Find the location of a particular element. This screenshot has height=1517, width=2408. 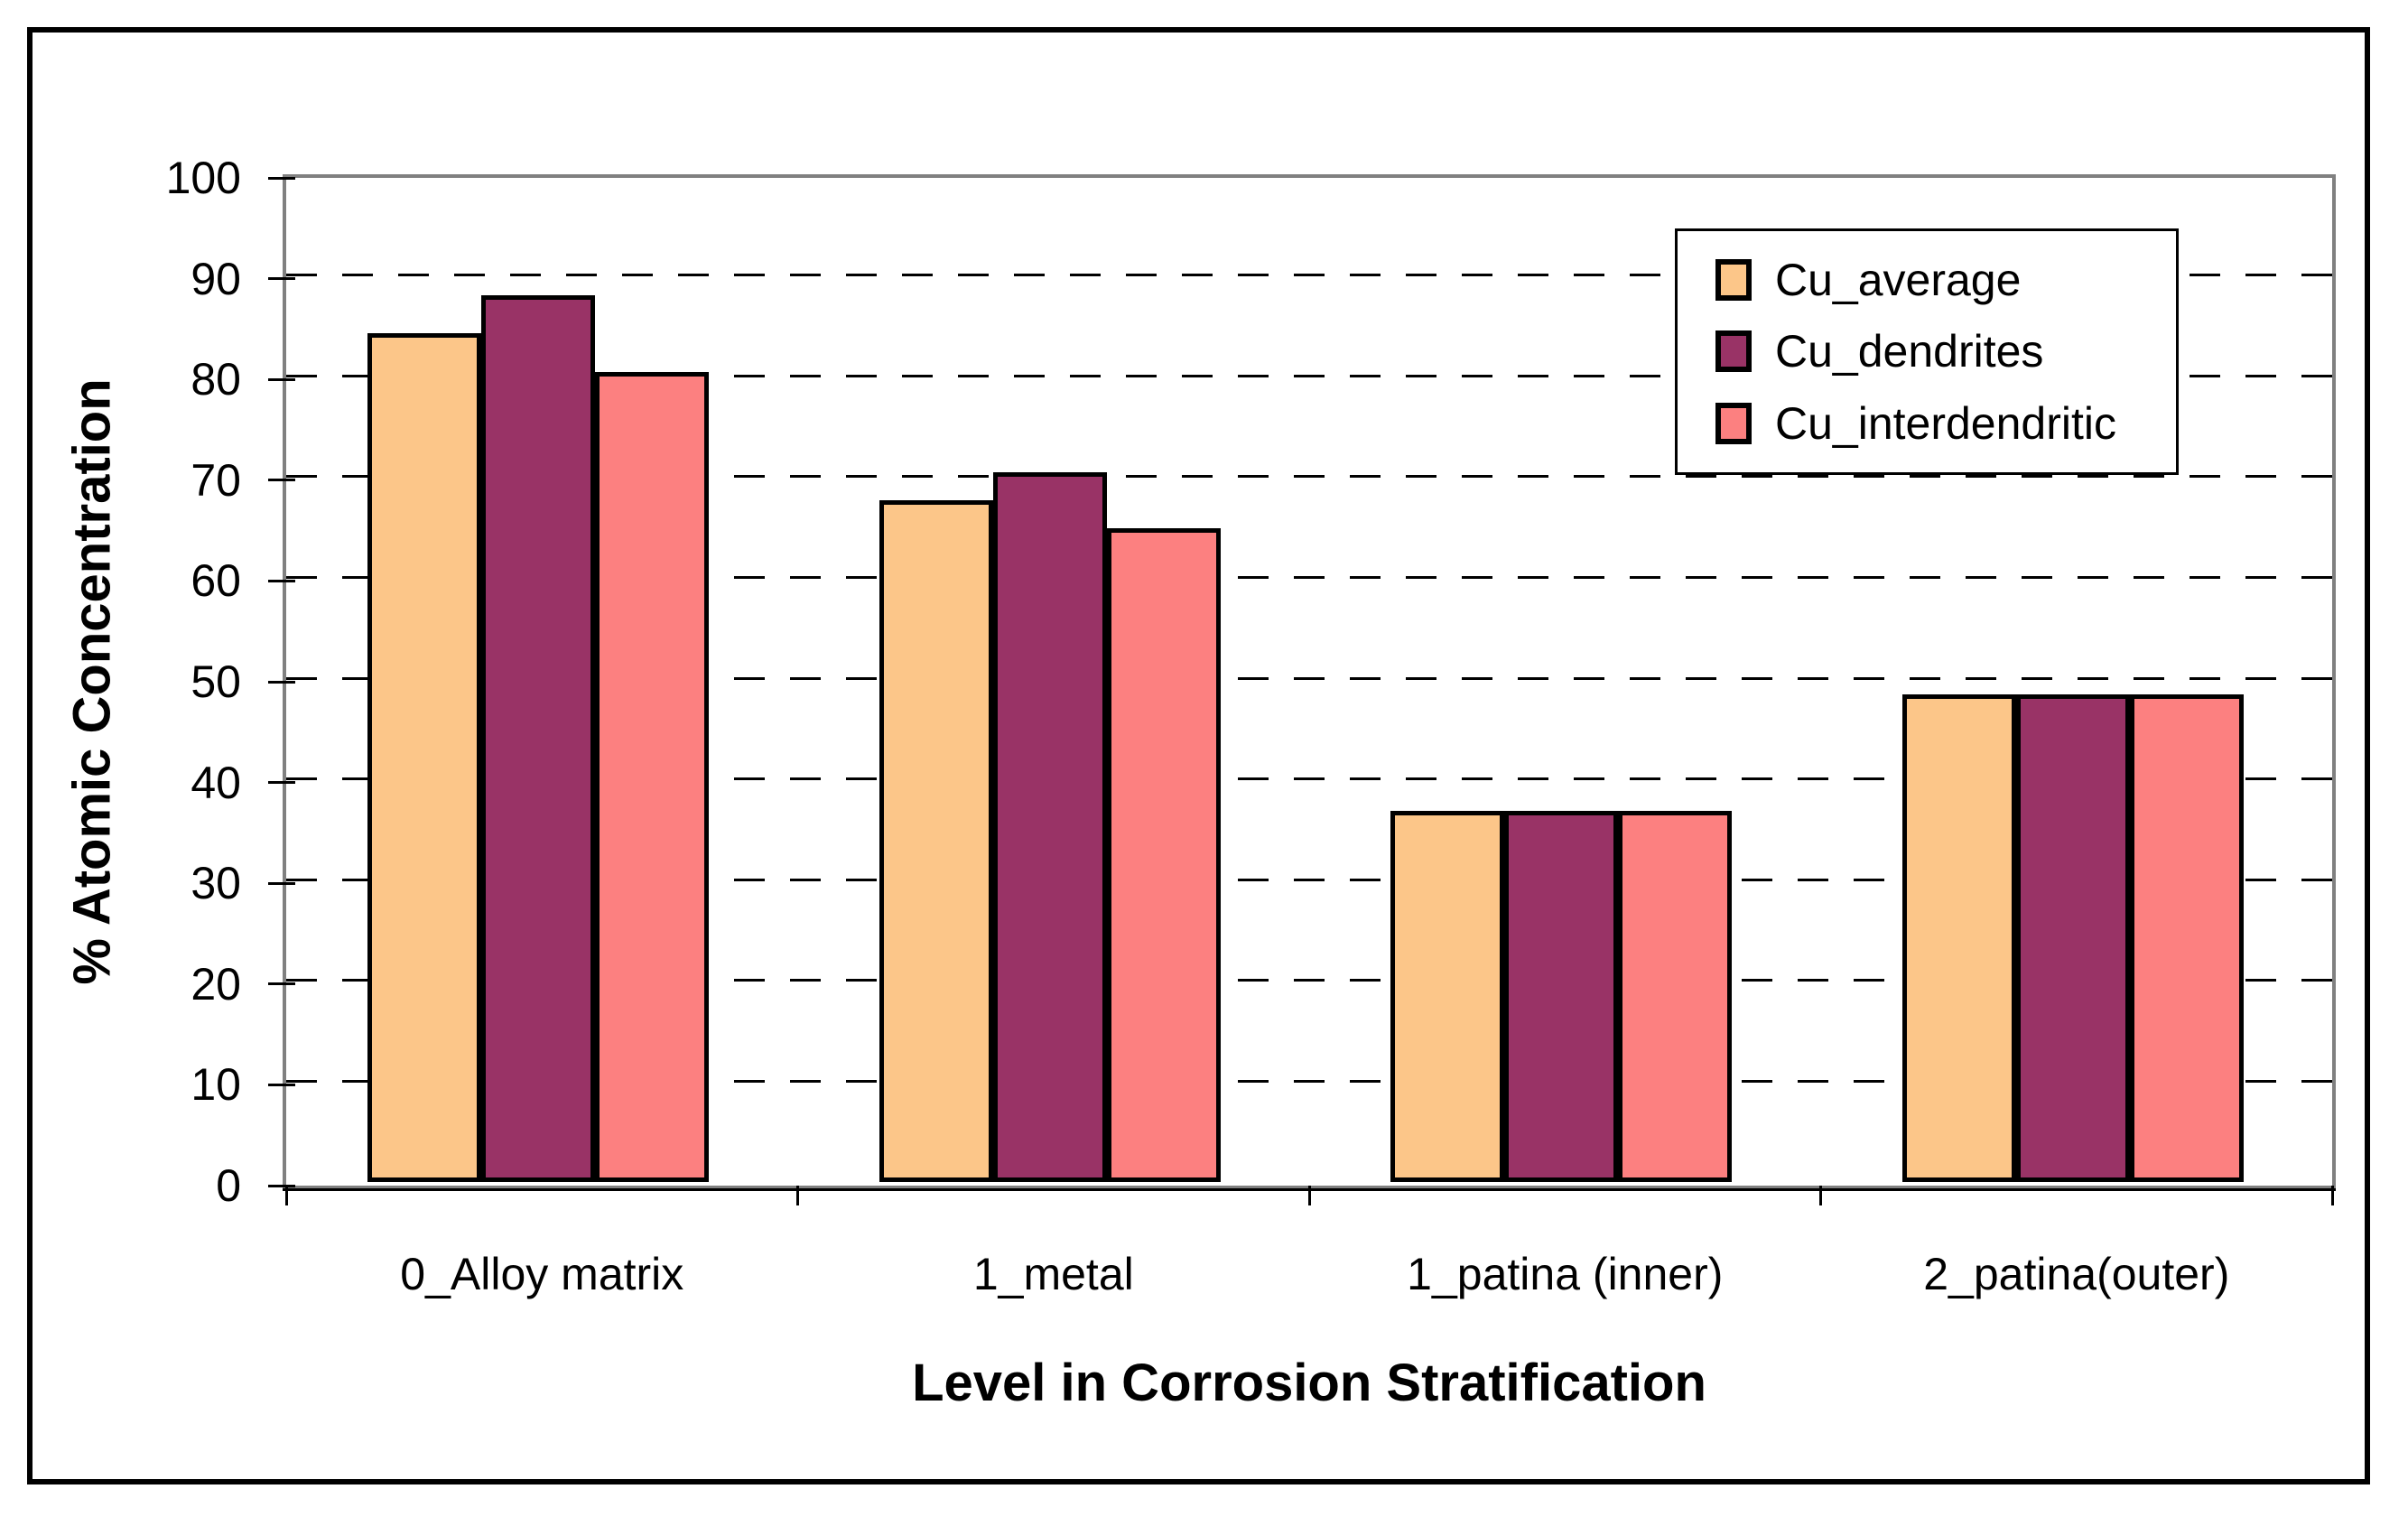

y-tick-label-60: 60 is located at coordinates (216, 581).